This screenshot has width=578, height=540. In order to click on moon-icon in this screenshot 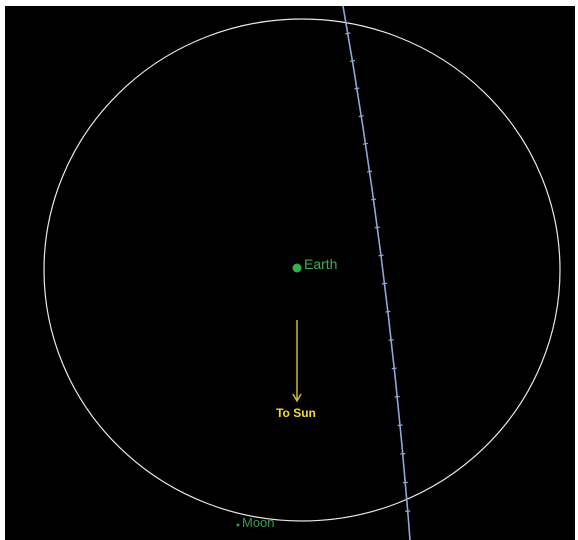, I will do `click(238, 525)`.